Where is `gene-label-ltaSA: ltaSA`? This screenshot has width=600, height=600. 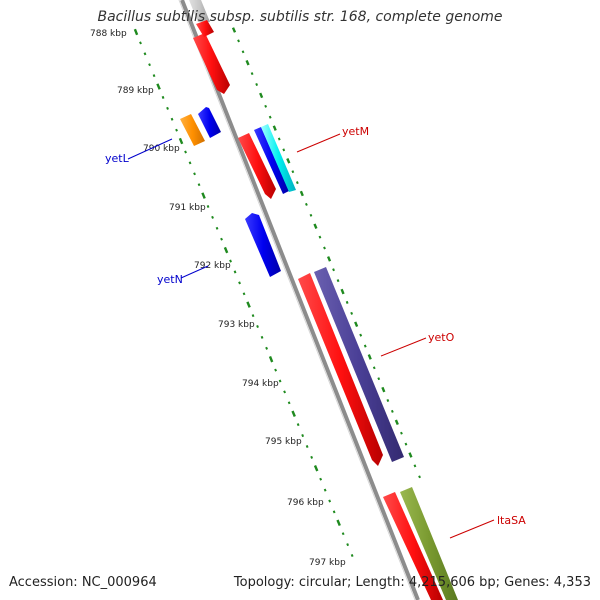 gene-label-ltaSA: ltaSA is located at coordinates (511, 520).